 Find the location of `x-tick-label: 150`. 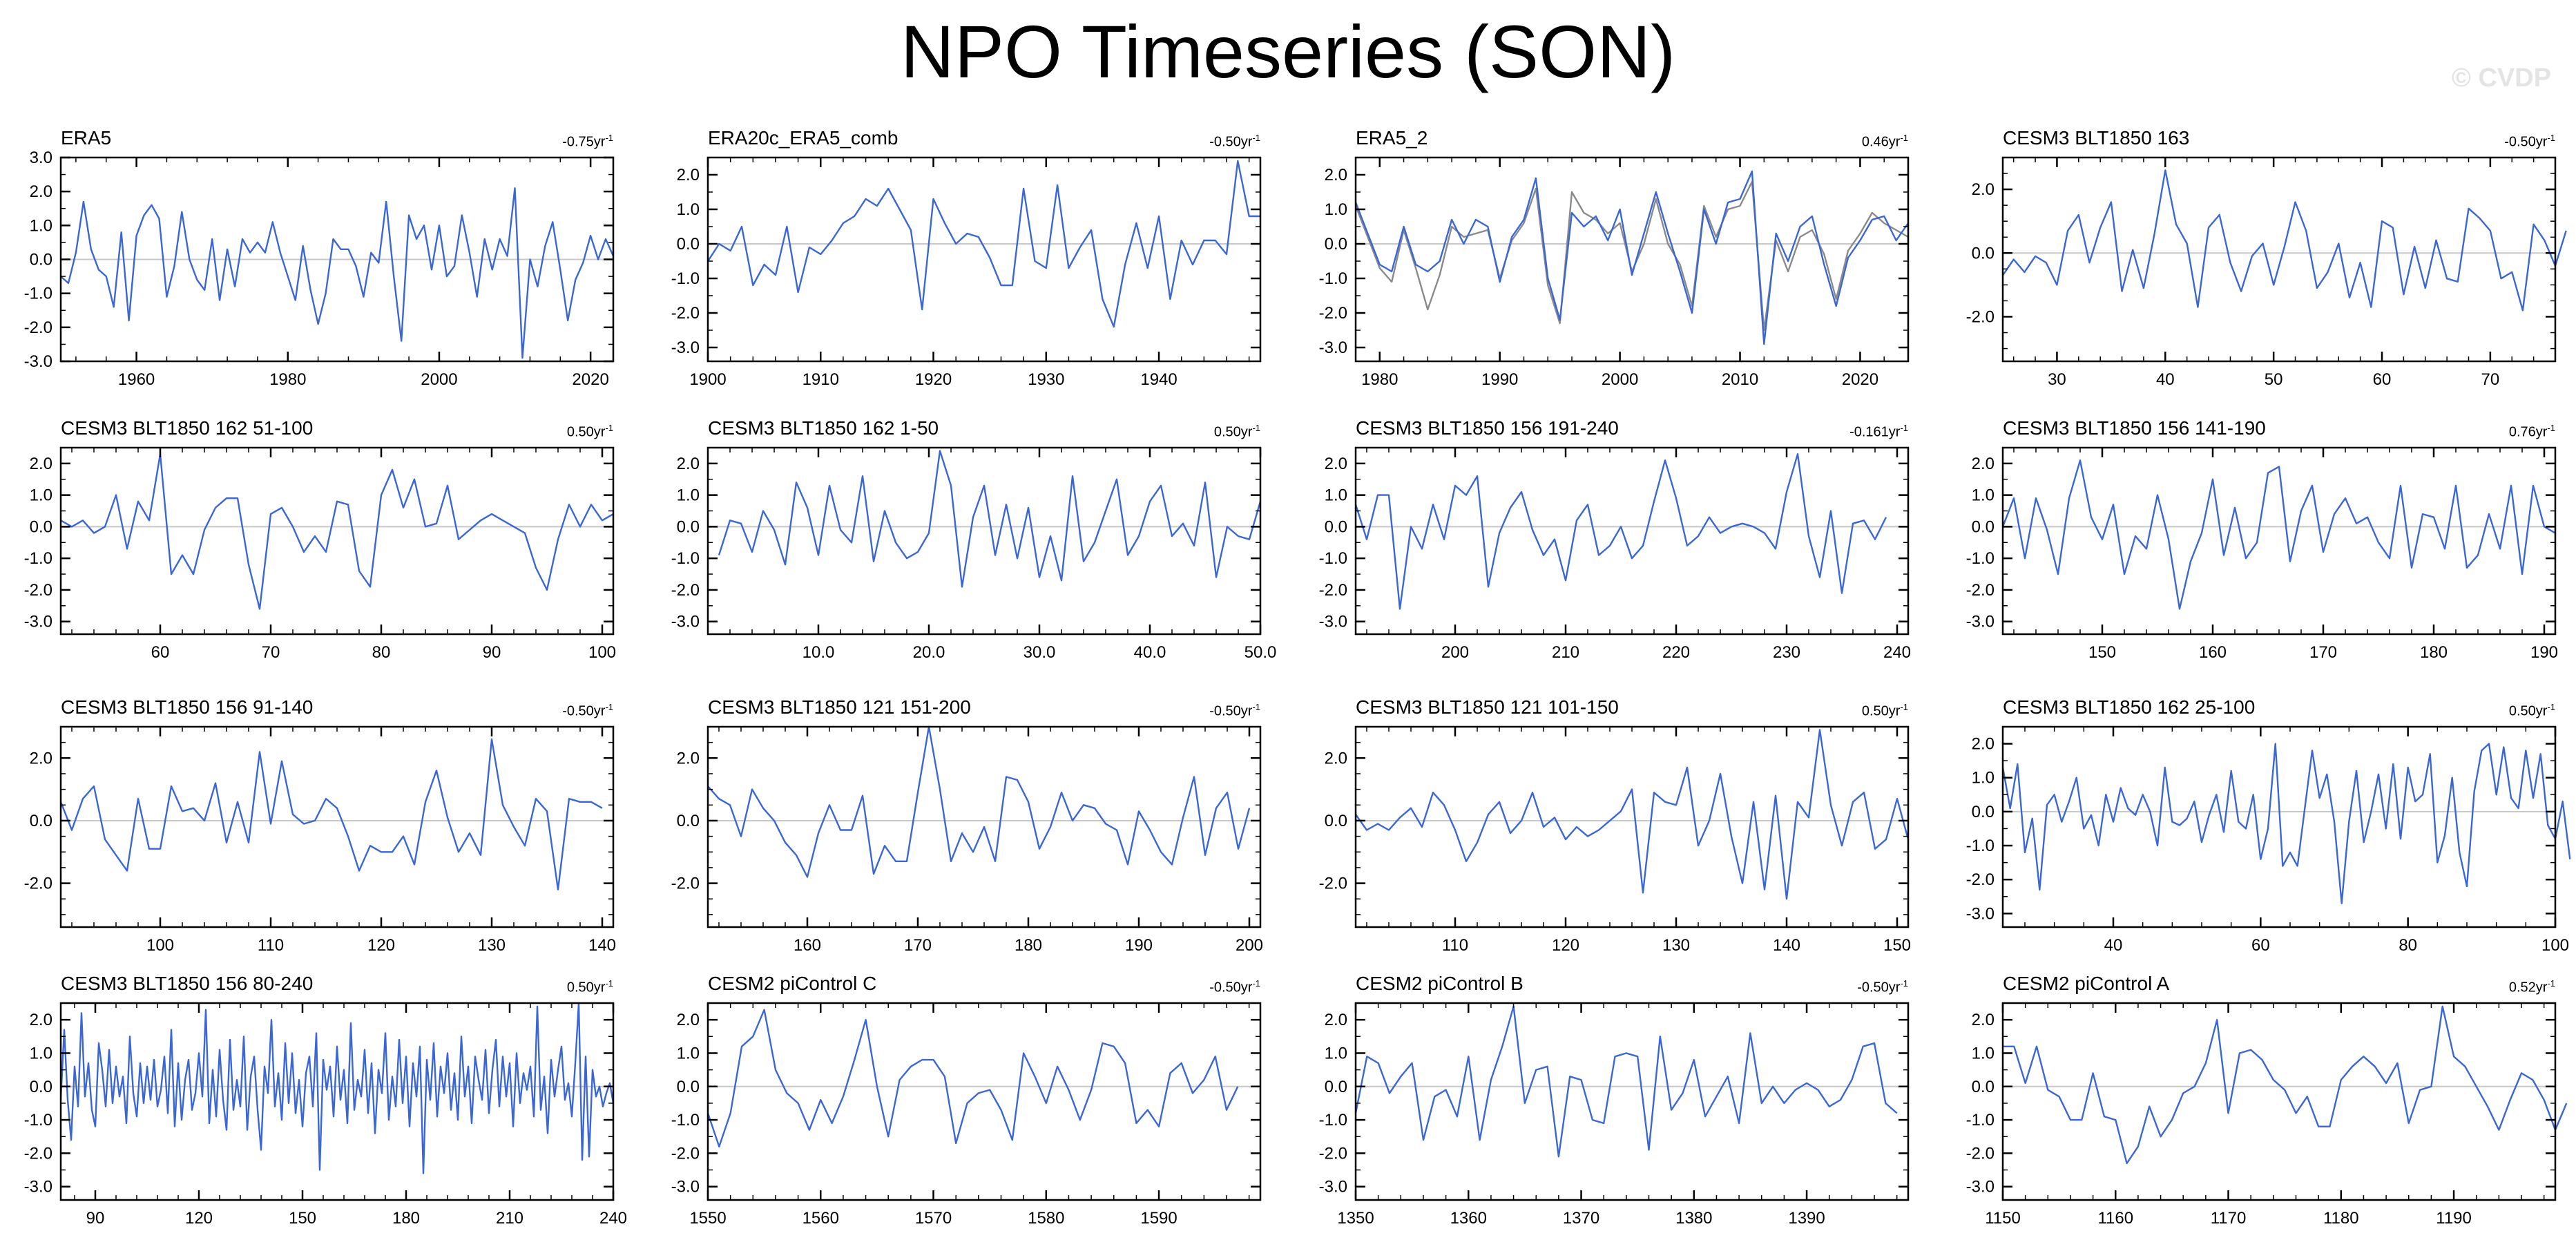

x-tick-label: 150 is located at coordinates (1897, 945).